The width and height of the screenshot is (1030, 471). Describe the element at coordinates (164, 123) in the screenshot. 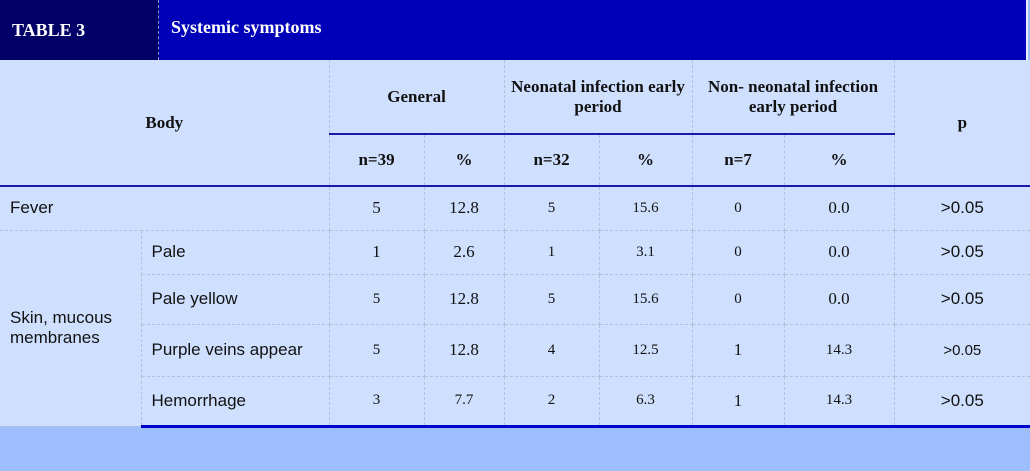

I see `header-body: Body` at that location.